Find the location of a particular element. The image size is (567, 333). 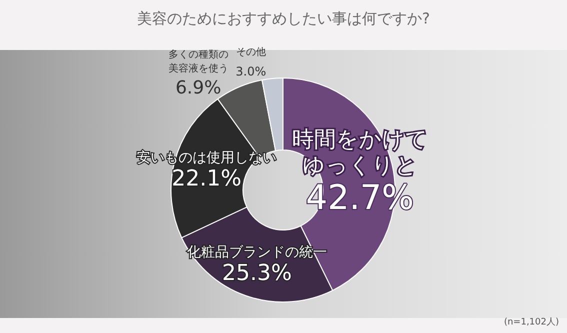

data-label: 3.0% is located at coordinates (251, 71).